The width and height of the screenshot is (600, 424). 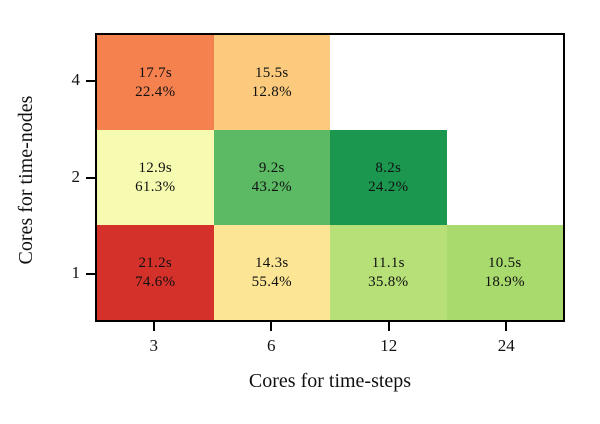 I want to click on heatmap-cell-2-12: 8.2s 24.2%, so click(x=388, y=177).